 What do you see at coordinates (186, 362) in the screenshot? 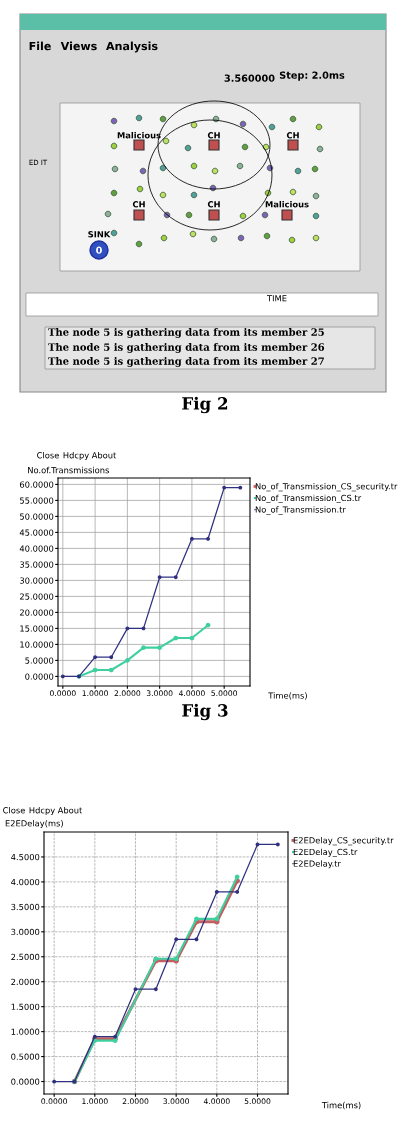
I see `text: The node 5 is gathering data from its member 27` at bounding box center [186, 362].